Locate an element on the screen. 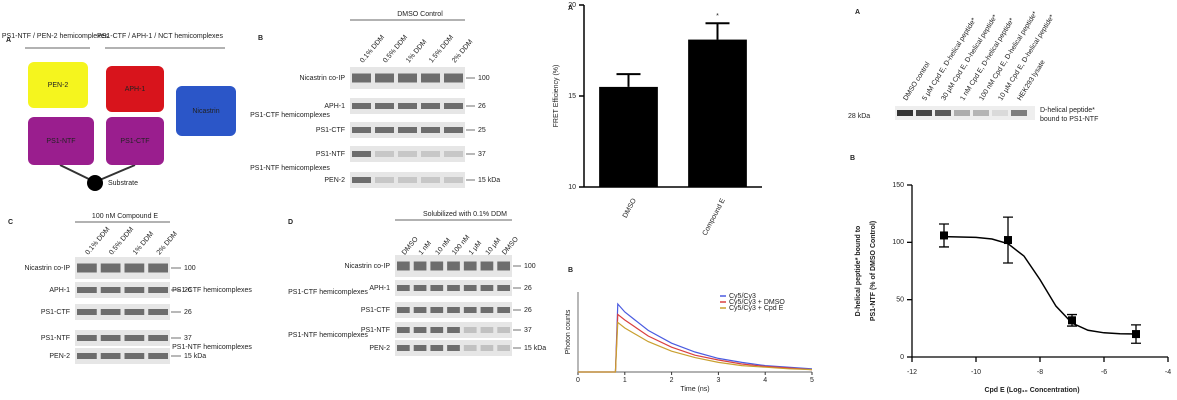 The width and height of the screenshot is (1177, 400). size-marker: 37 is located at coordinates (528, 330).